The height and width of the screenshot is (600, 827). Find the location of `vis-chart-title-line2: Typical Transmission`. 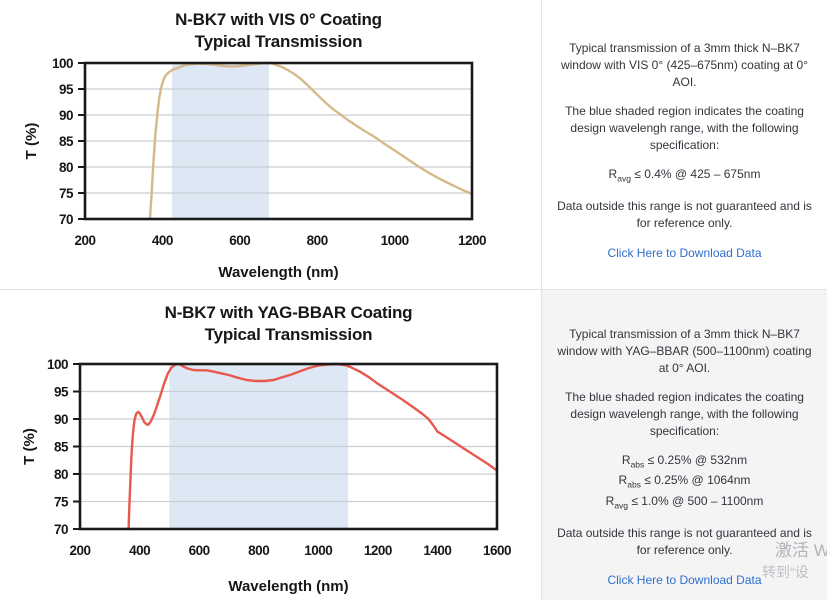

vis-chart-title-line2: Typical Transmission is located at coordinates (278, 41).